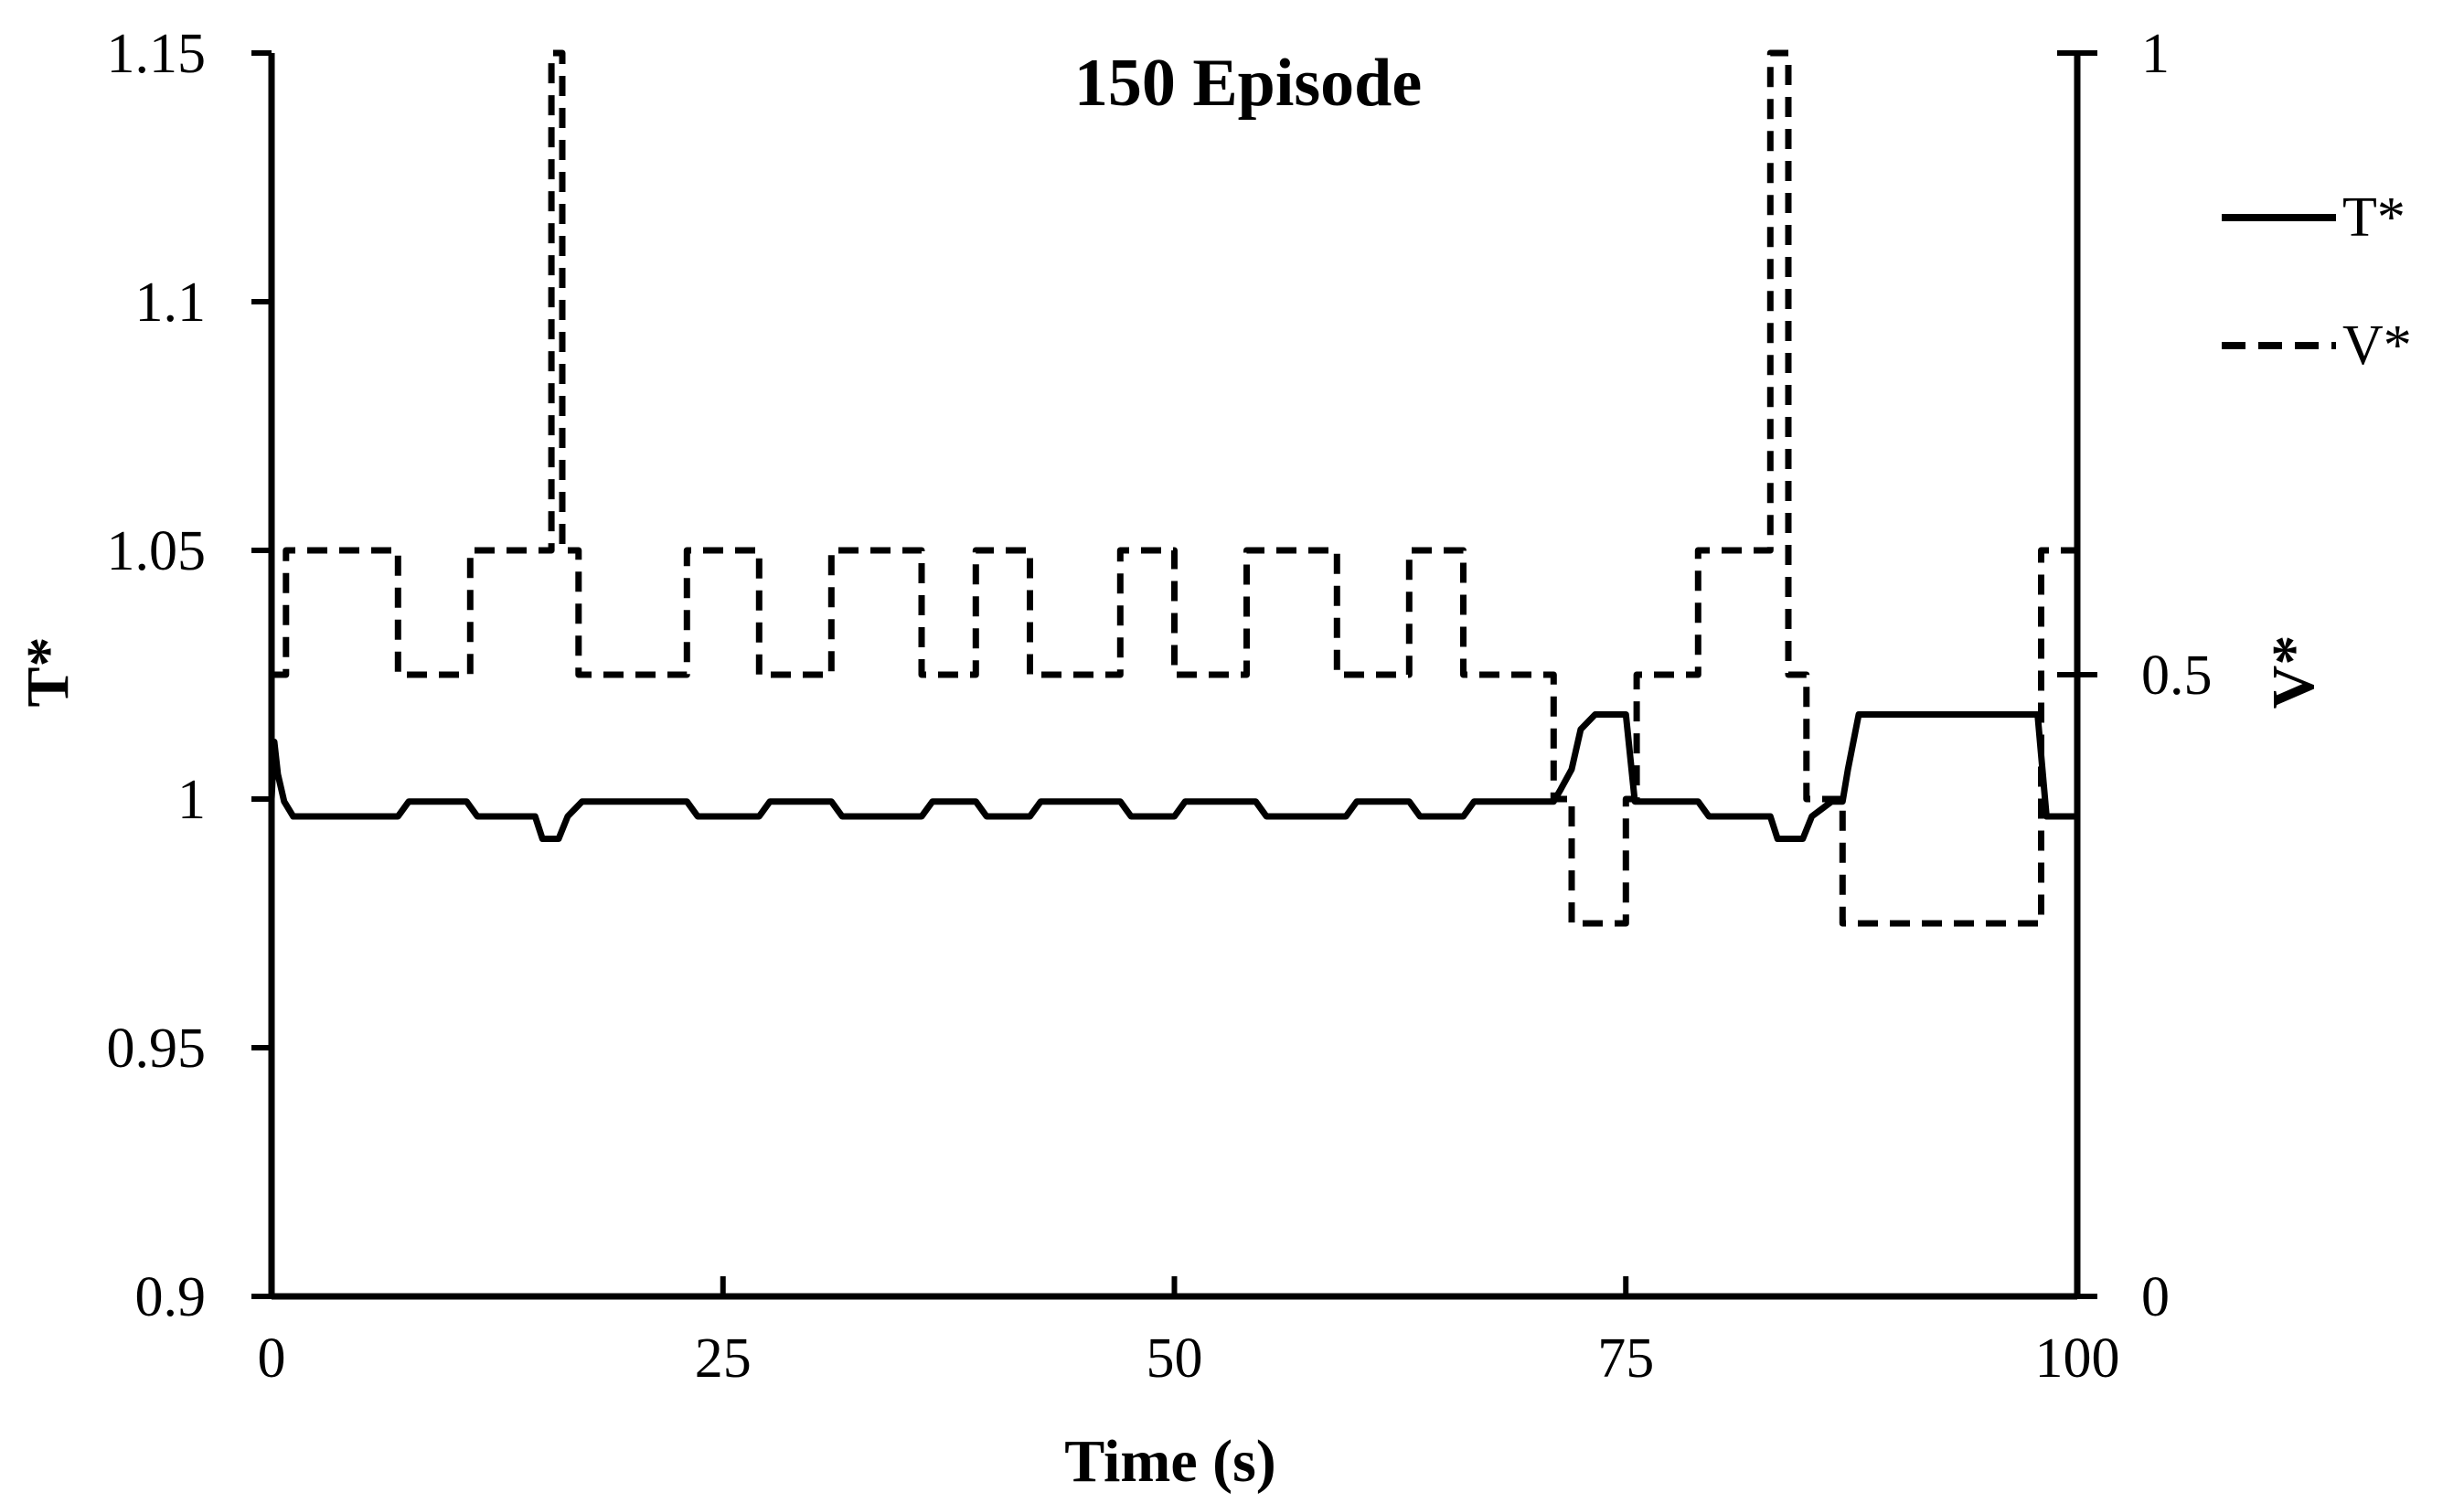 Image resolution: width=2464 pixels, height=1503 pixels. I want to click on x-tick-label: 0, so click(272, 1358).